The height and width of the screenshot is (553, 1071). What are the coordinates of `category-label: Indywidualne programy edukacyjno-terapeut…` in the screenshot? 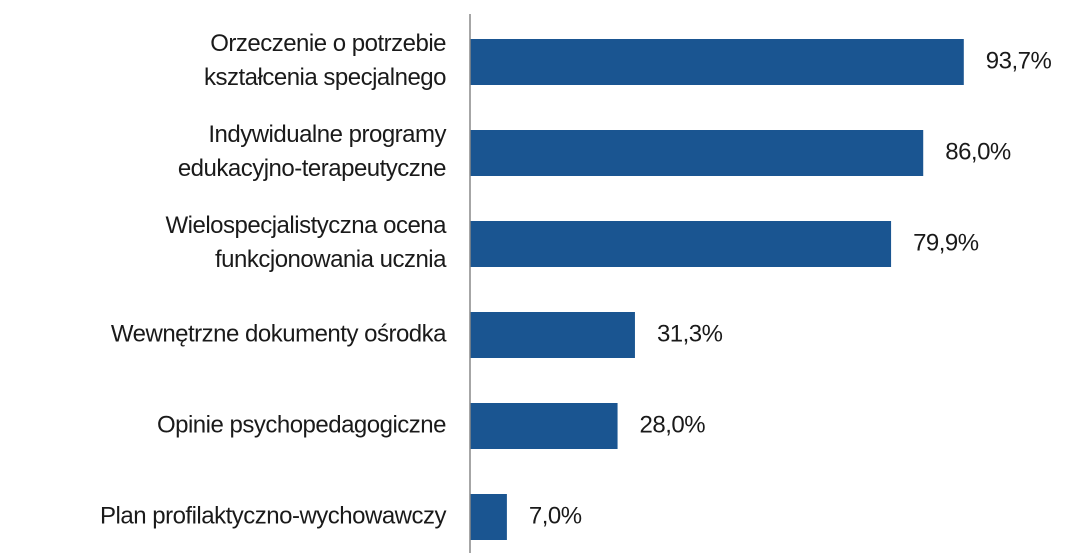 It's located at (312, 151).